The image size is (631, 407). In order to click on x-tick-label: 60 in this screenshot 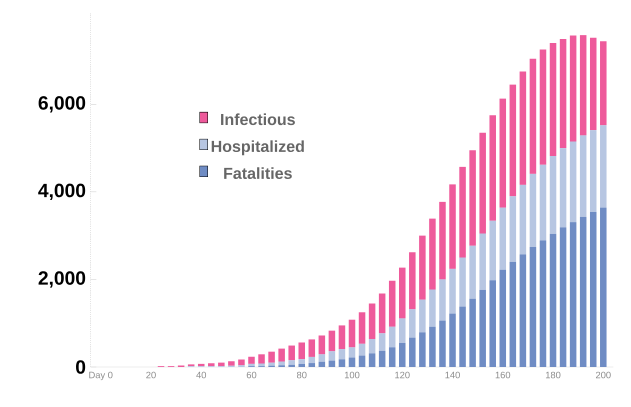, I will do `click(251, 375)`.